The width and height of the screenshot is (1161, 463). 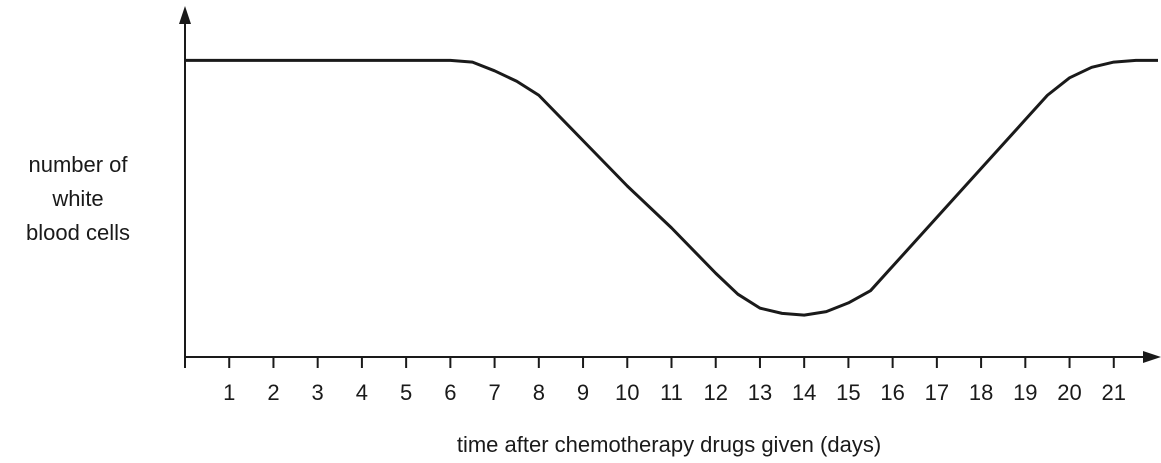 I want to click on y-axis-arrow, so click(x=185, y=15).